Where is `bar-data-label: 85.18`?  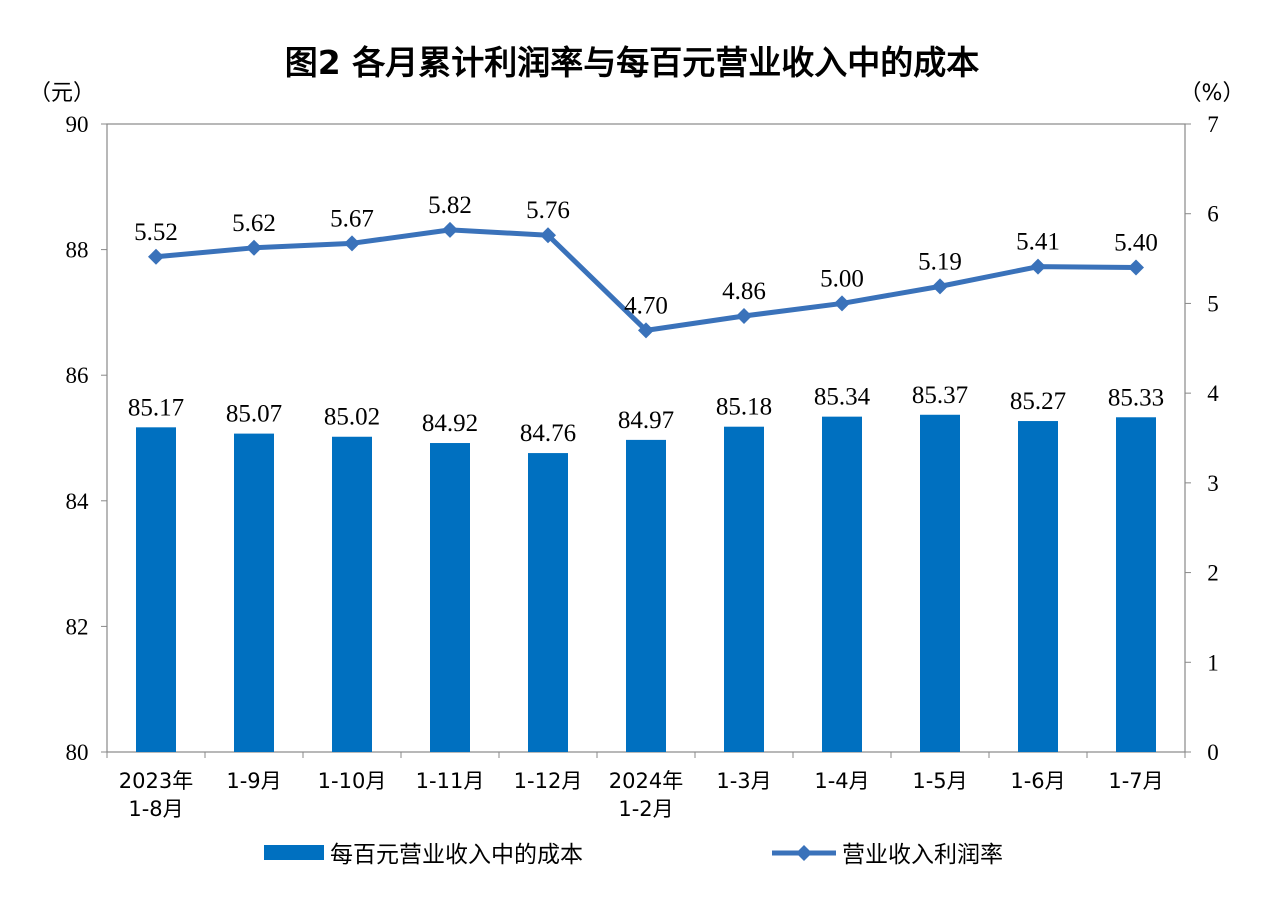 bar-data-label: 85.18 is located at coordinates (744, 407).